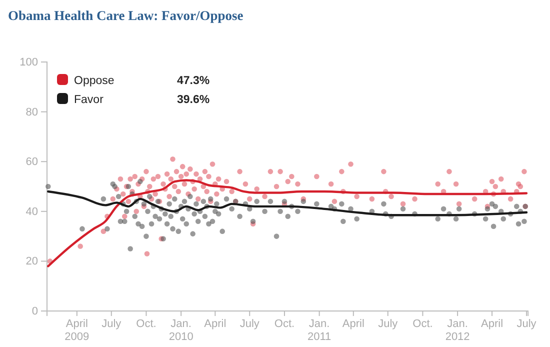 The width and height of the screenshot is (550, 347). Describe the element at coordinates (32, 262) in the screenshot. I see `y-tick-label: 20` at that location.